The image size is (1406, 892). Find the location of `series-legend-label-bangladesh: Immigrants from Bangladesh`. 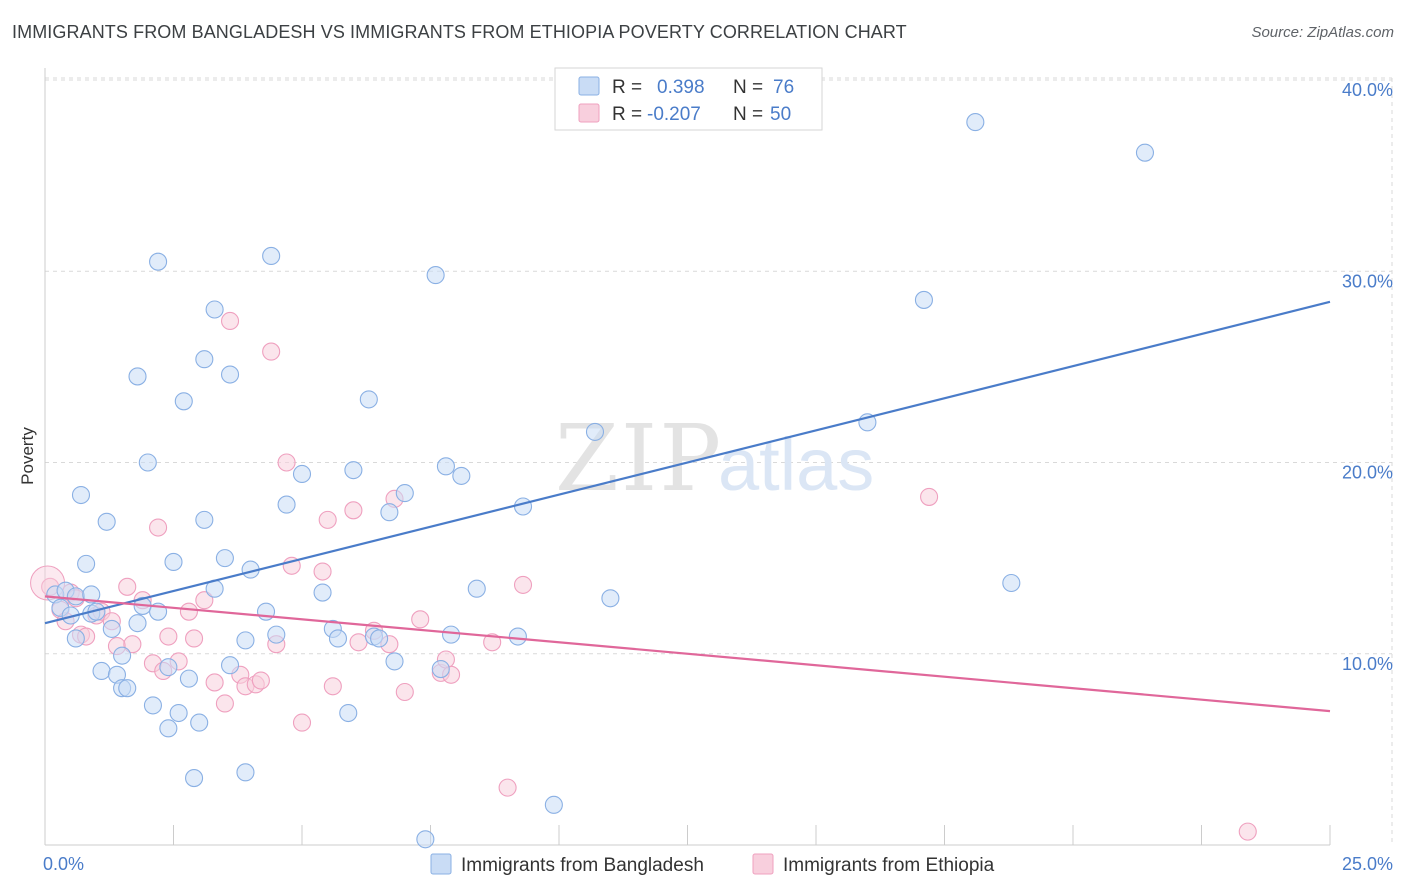

series-legend-label-bangladesh: Immigrants from Bangladesh is located at coordinates (582, 865).